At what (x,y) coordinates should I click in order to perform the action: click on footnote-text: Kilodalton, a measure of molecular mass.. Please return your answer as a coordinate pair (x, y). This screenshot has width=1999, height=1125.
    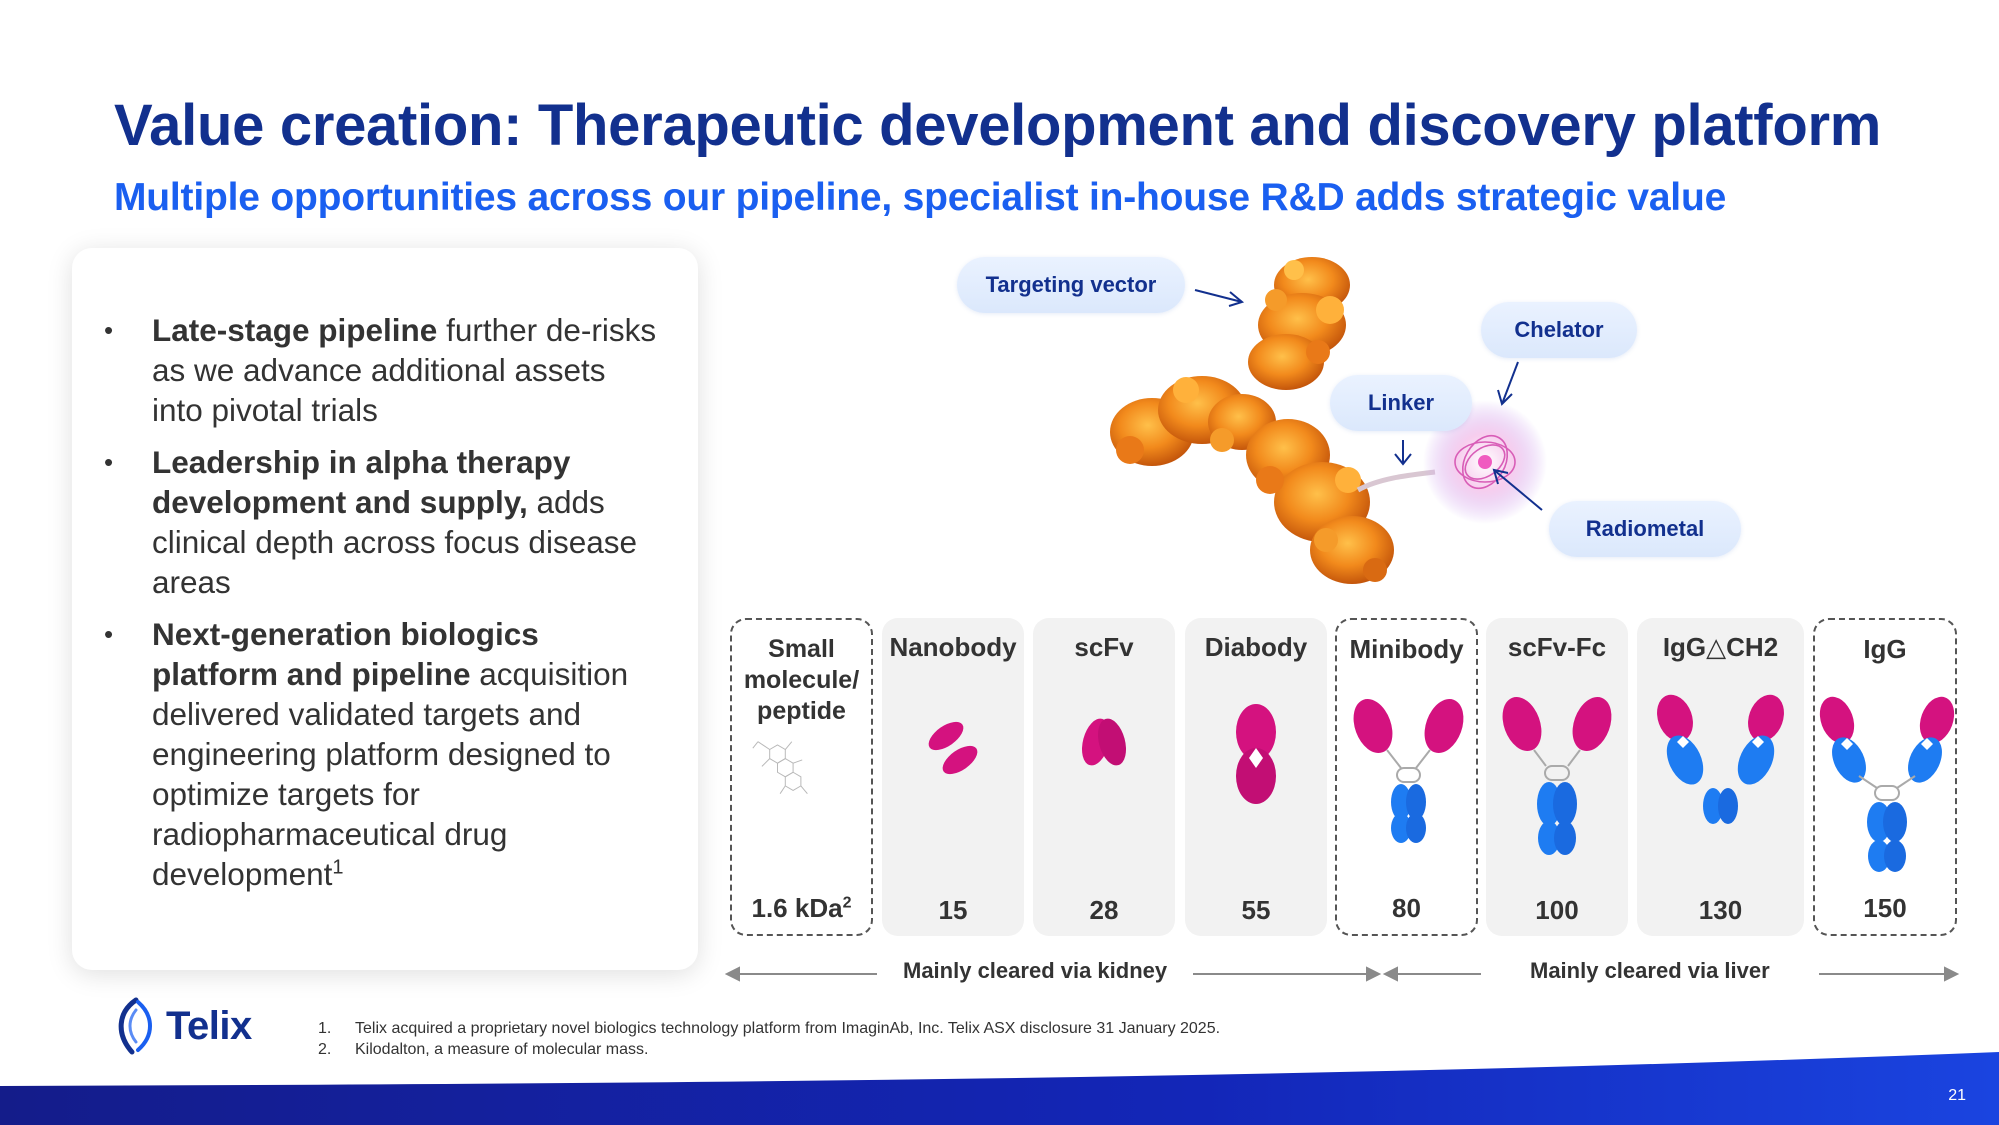
    Looking at the image, I should click on (502, 1049).